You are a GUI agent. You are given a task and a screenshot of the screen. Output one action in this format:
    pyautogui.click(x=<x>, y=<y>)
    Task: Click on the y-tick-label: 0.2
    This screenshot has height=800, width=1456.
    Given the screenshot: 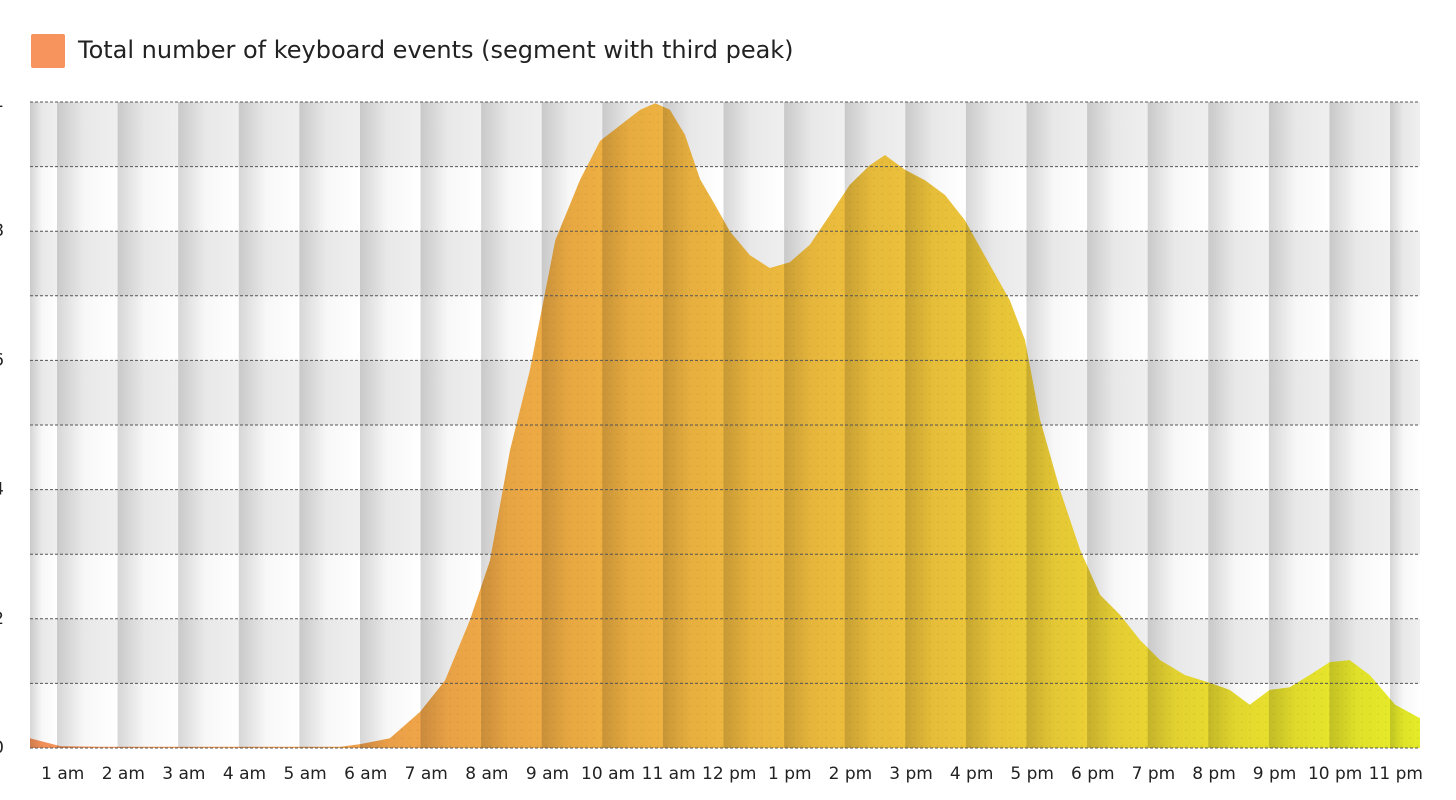 What is the action you would take?
    pyautogui.click(x=2, y=619)
    